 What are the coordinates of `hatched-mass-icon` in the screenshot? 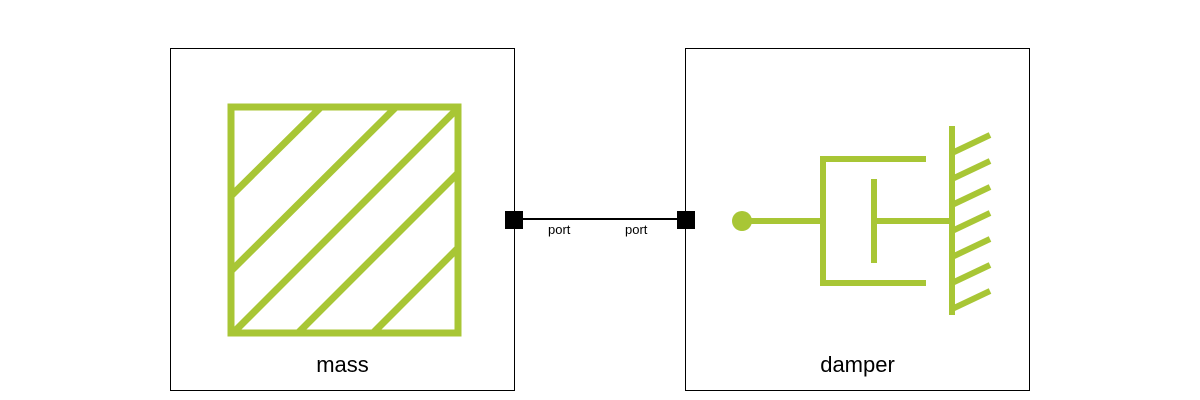 It's located at (344, 220).